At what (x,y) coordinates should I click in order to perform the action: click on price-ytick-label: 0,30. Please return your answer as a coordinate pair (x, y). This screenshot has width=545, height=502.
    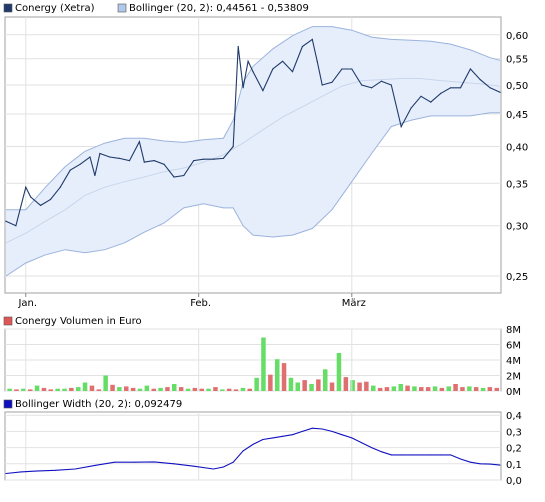
    Looking at the image, I should click on (517, 227).